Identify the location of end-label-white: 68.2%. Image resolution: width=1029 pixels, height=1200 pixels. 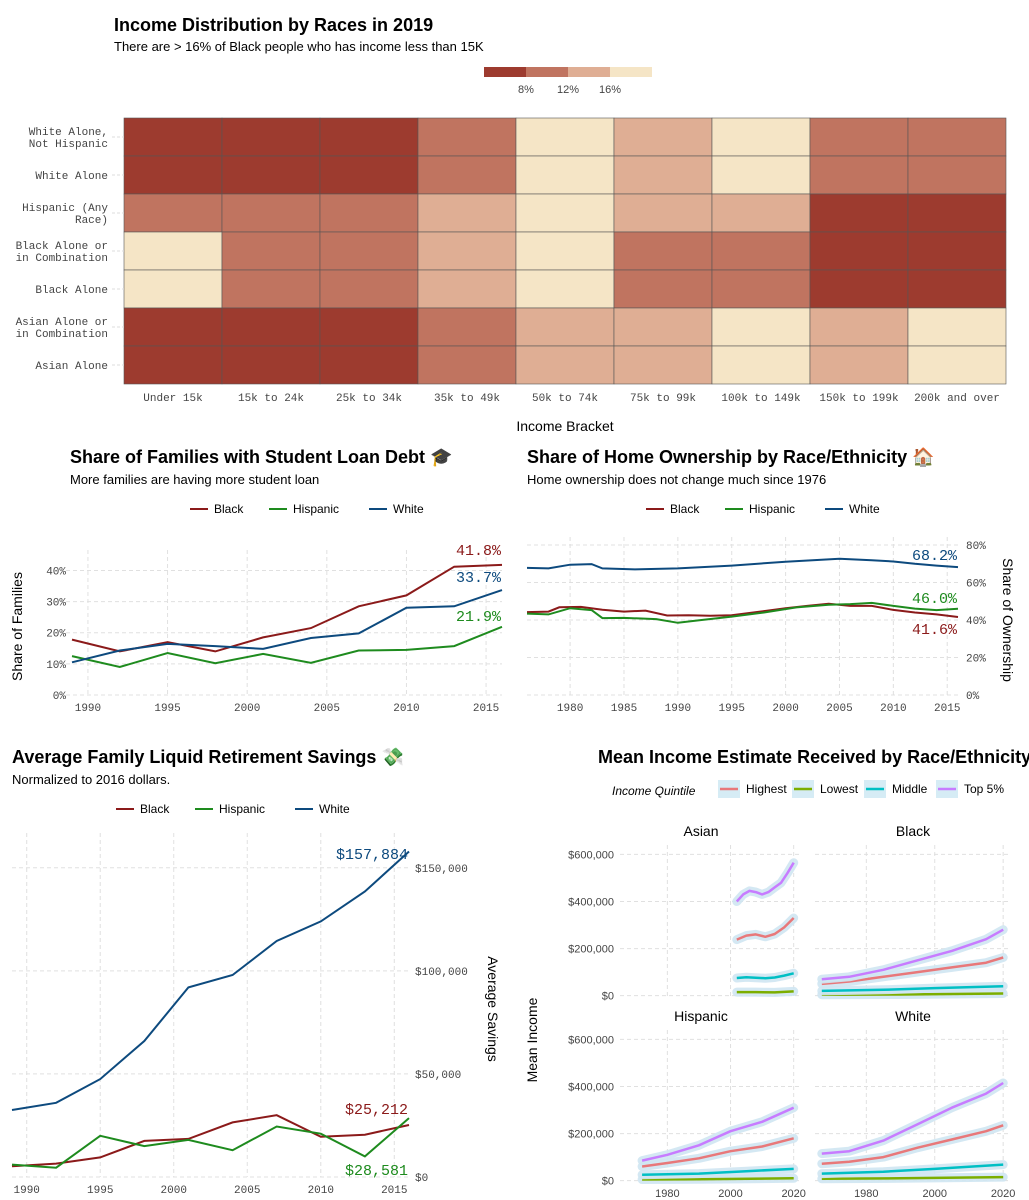
(935, 556).